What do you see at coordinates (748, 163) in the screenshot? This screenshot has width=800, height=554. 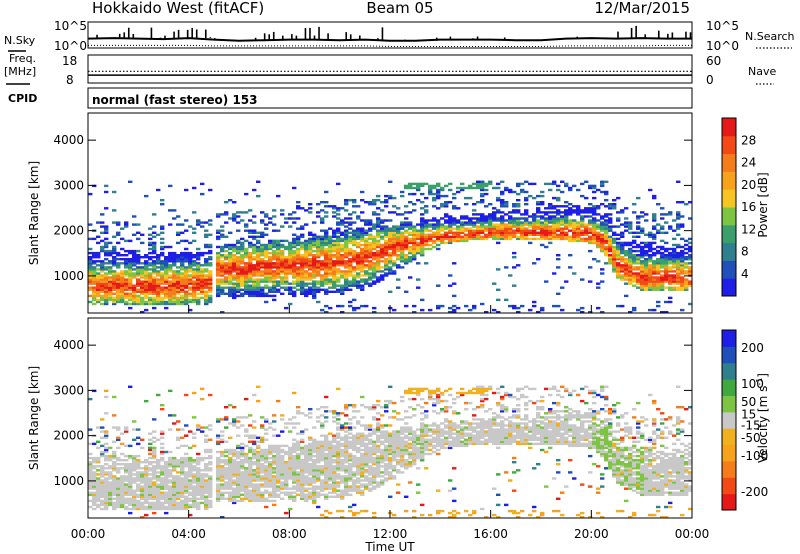 I see `power-colorbar-tick: 24` at bounding box center [748, 163].